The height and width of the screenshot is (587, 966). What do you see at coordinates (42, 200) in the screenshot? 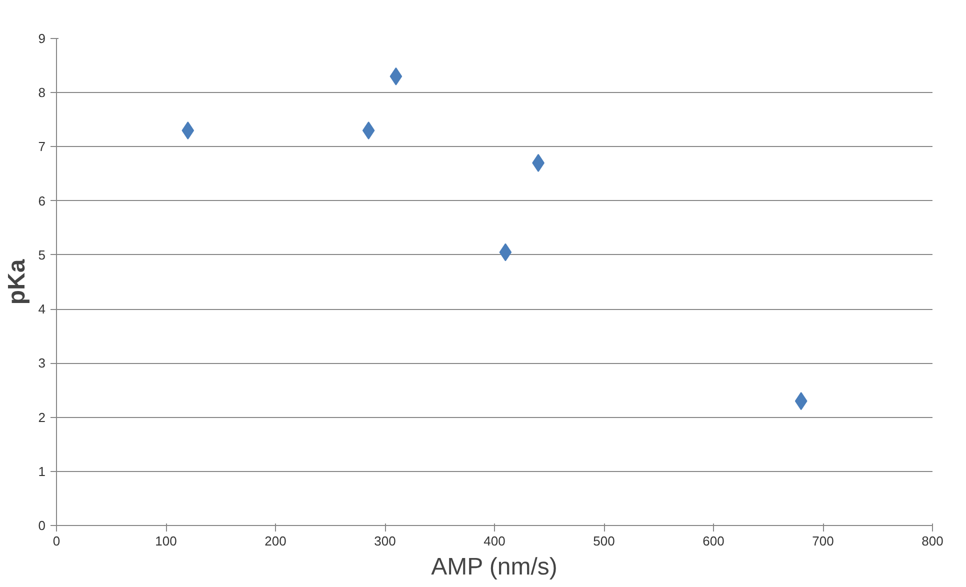
I see `y-tick-label: 6` at bounding box center [42, 200].